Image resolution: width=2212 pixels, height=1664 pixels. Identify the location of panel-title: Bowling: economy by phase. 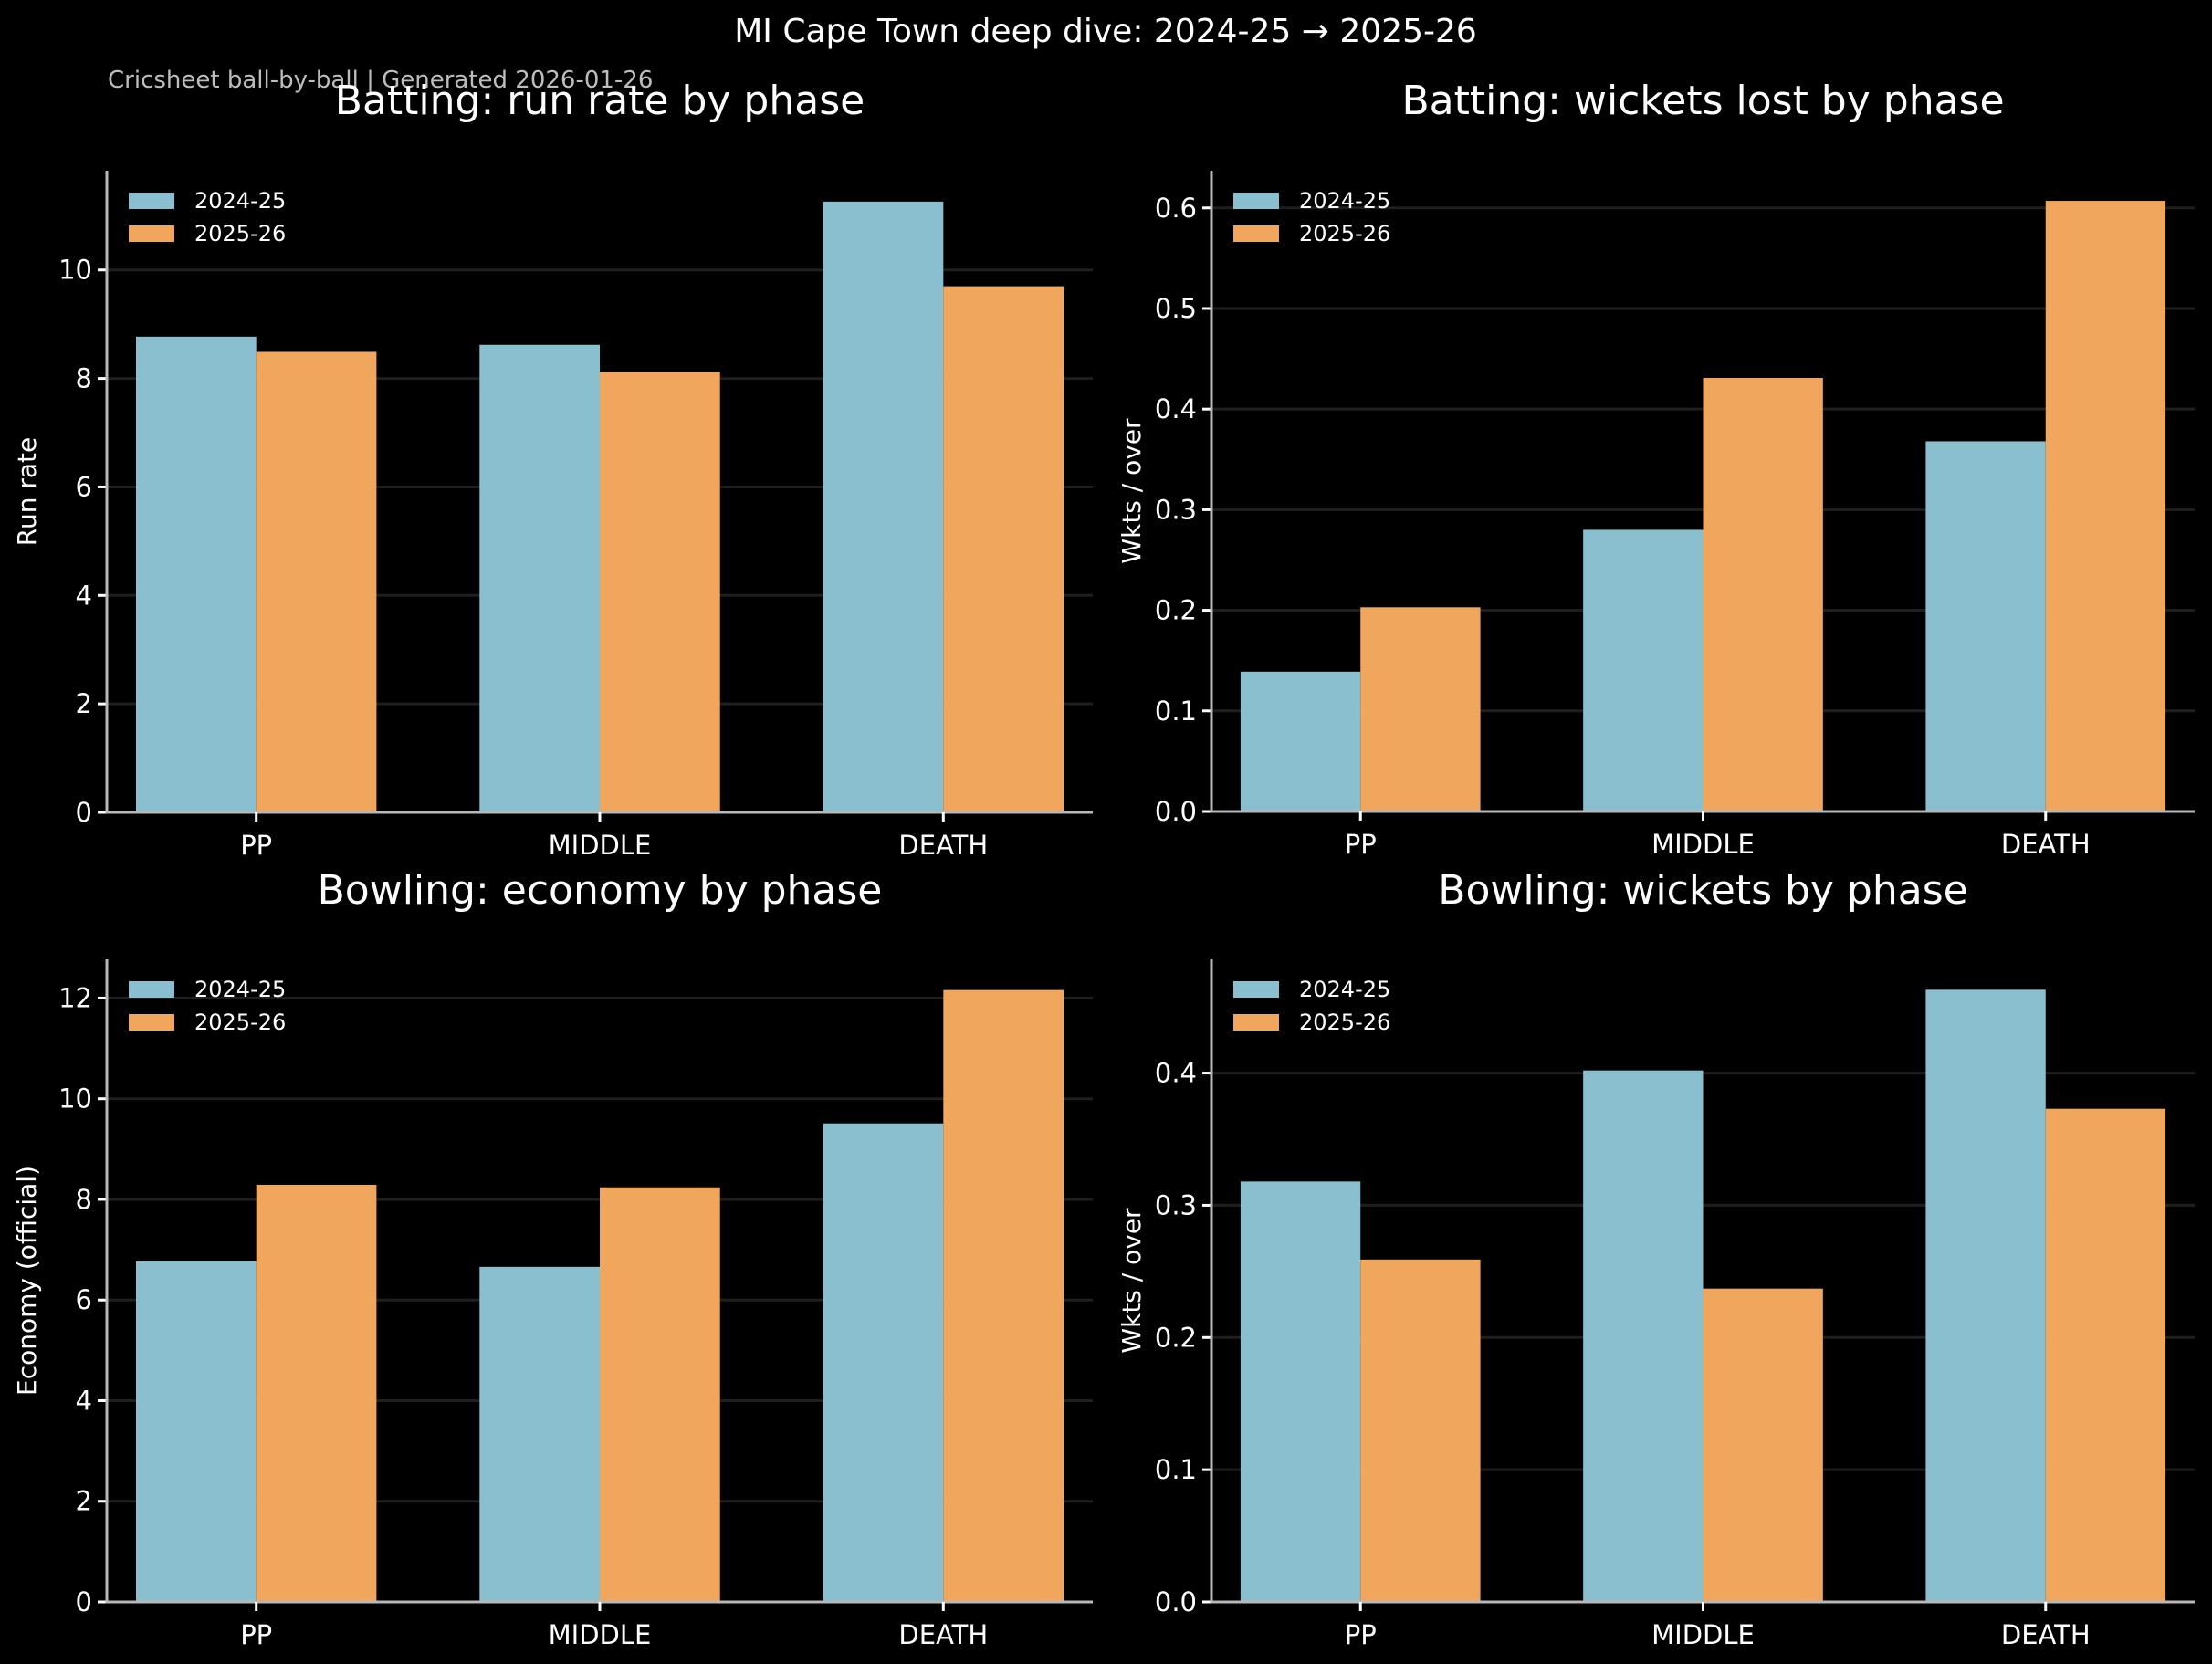
(600, 890).